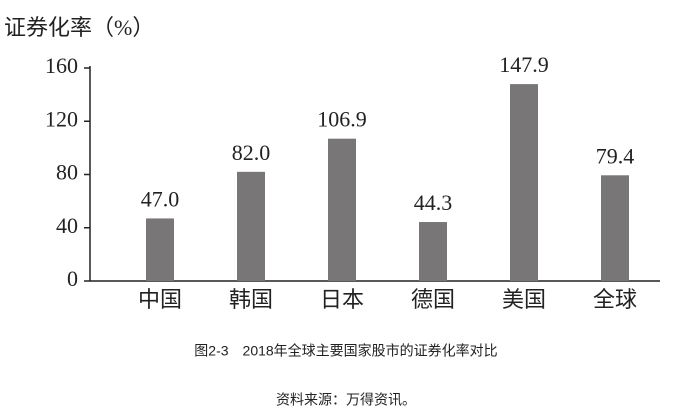 The image size is (692, 416). I want to click on value-label: 44.3, so click(433, 202).